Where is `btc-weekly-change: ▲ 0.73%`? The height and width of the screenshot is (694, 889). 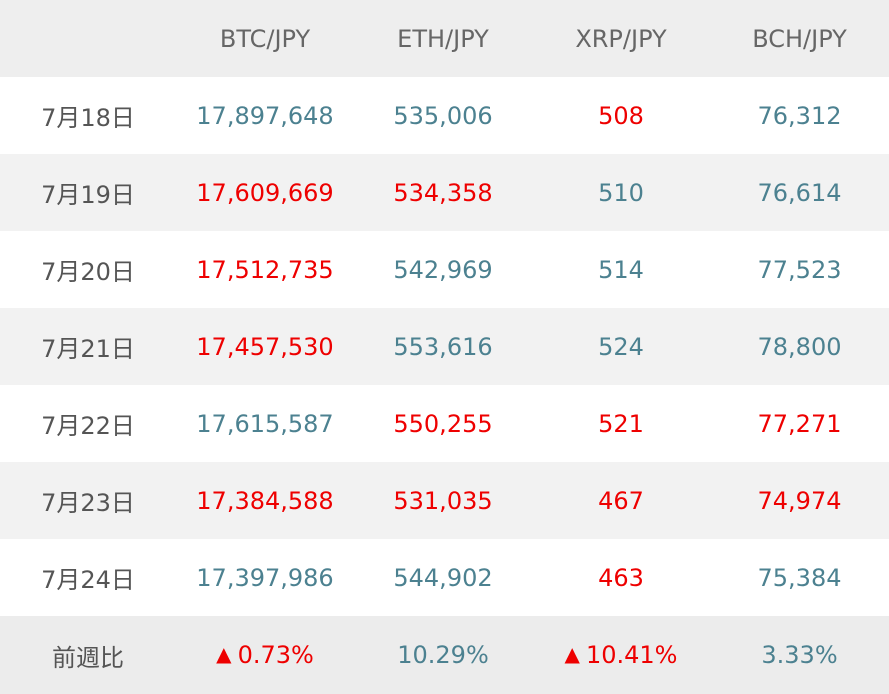
btc-weekly-change: ▲ 0.73% is located at coordinates (265, 655).